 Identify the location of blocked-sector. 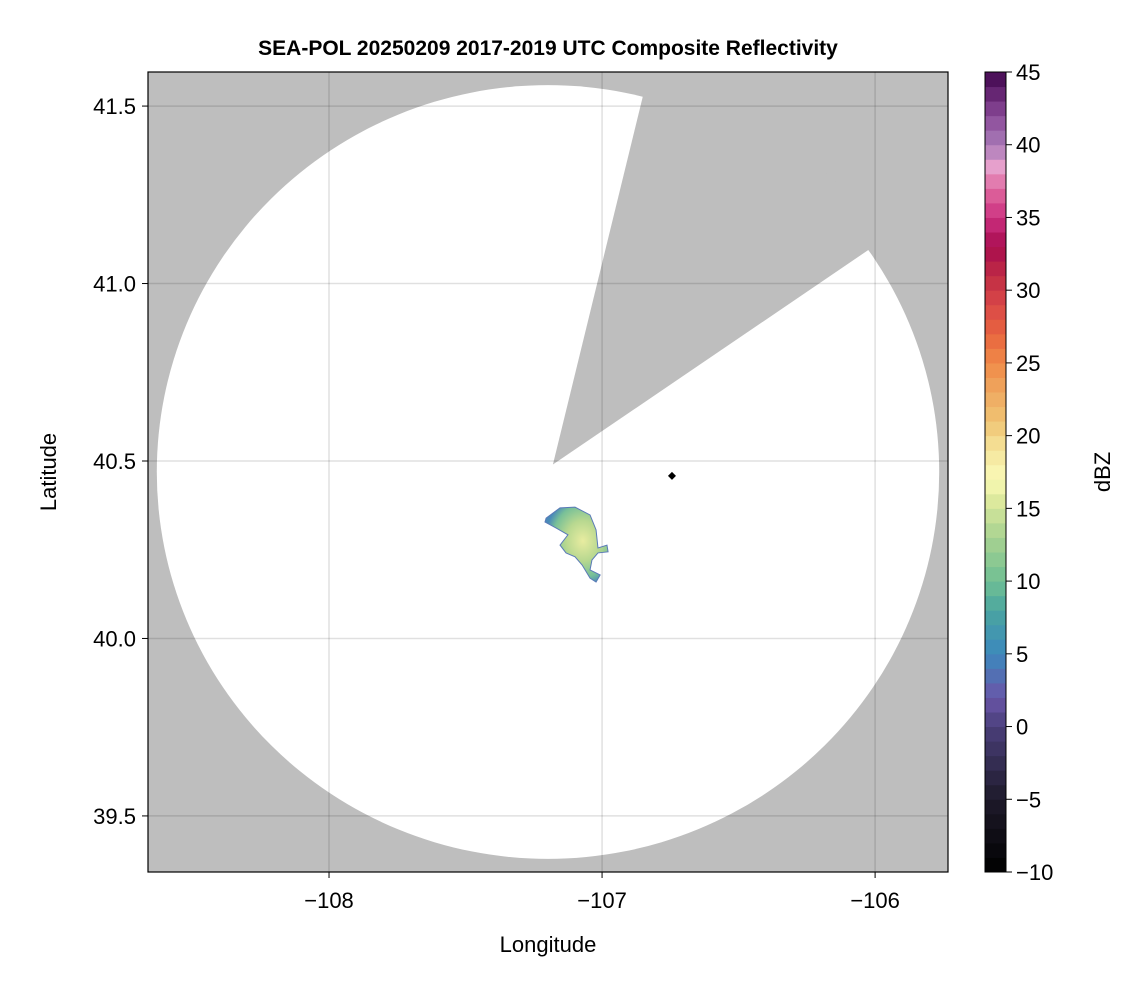
(718, 271).